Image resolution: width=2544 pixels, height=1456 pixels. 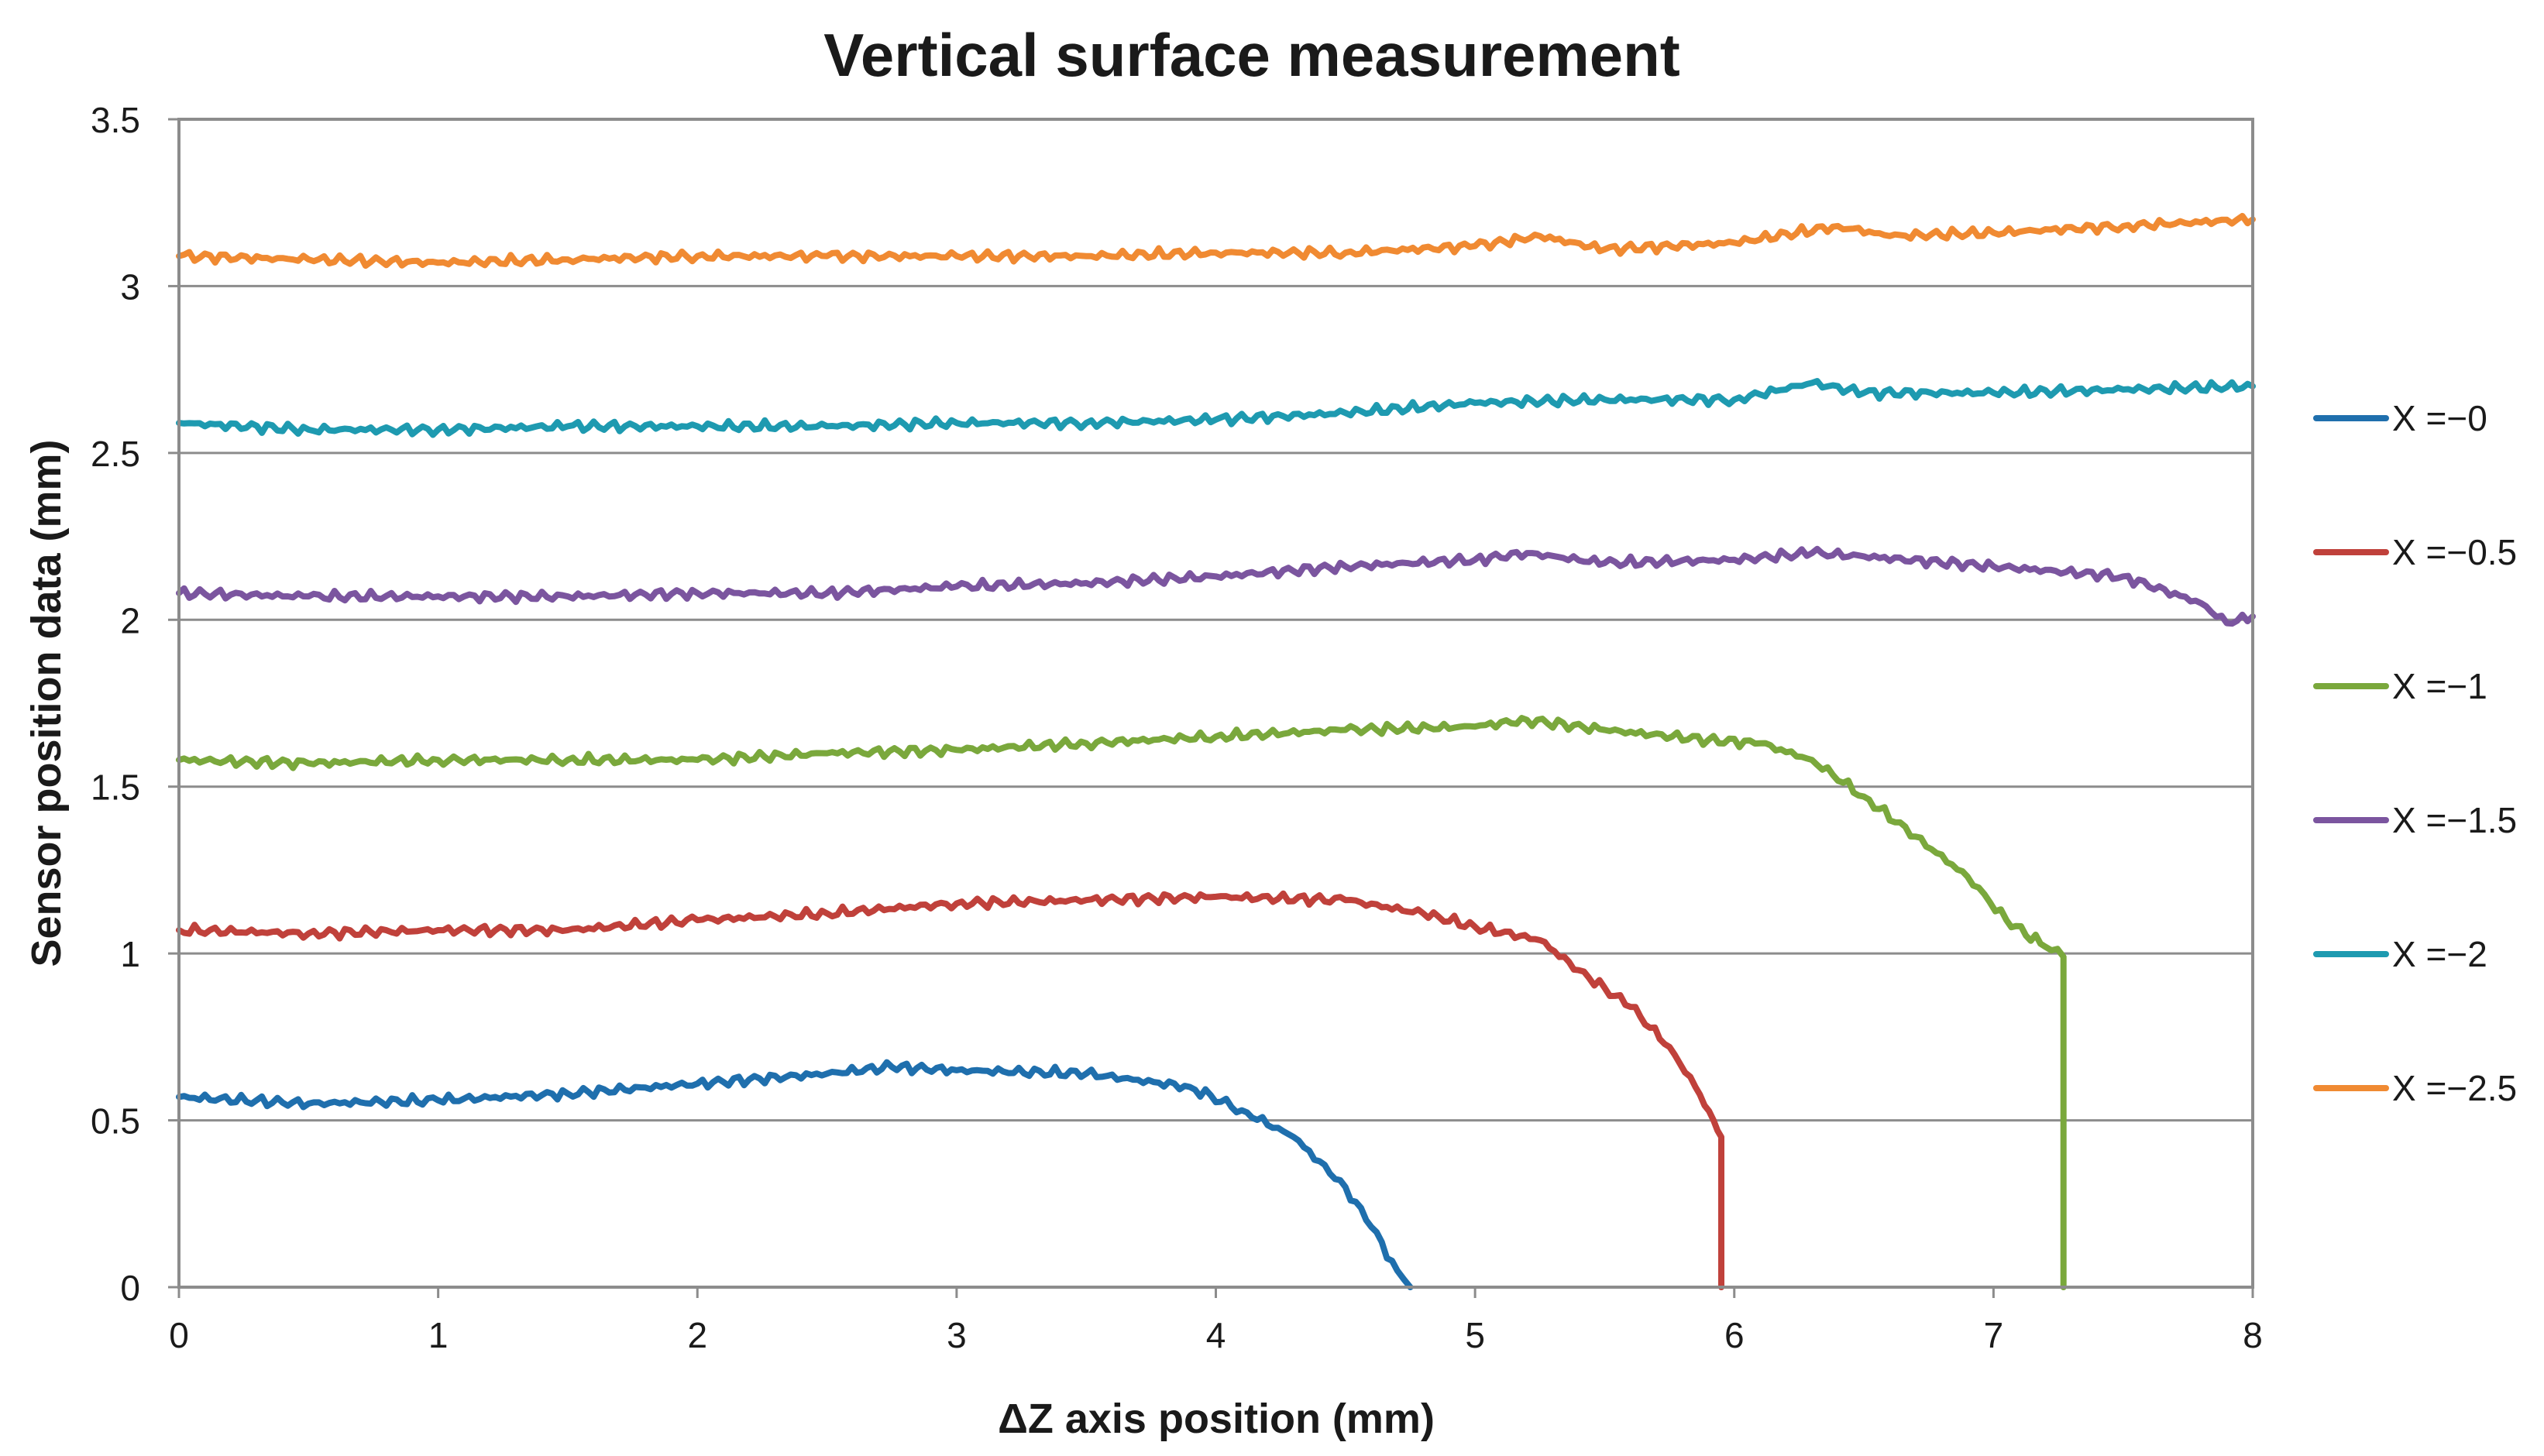 What do you see at coordinates (130, 954) in the screenshot?
I see `y-tick-label: 1` at bounding box center [130, 954].